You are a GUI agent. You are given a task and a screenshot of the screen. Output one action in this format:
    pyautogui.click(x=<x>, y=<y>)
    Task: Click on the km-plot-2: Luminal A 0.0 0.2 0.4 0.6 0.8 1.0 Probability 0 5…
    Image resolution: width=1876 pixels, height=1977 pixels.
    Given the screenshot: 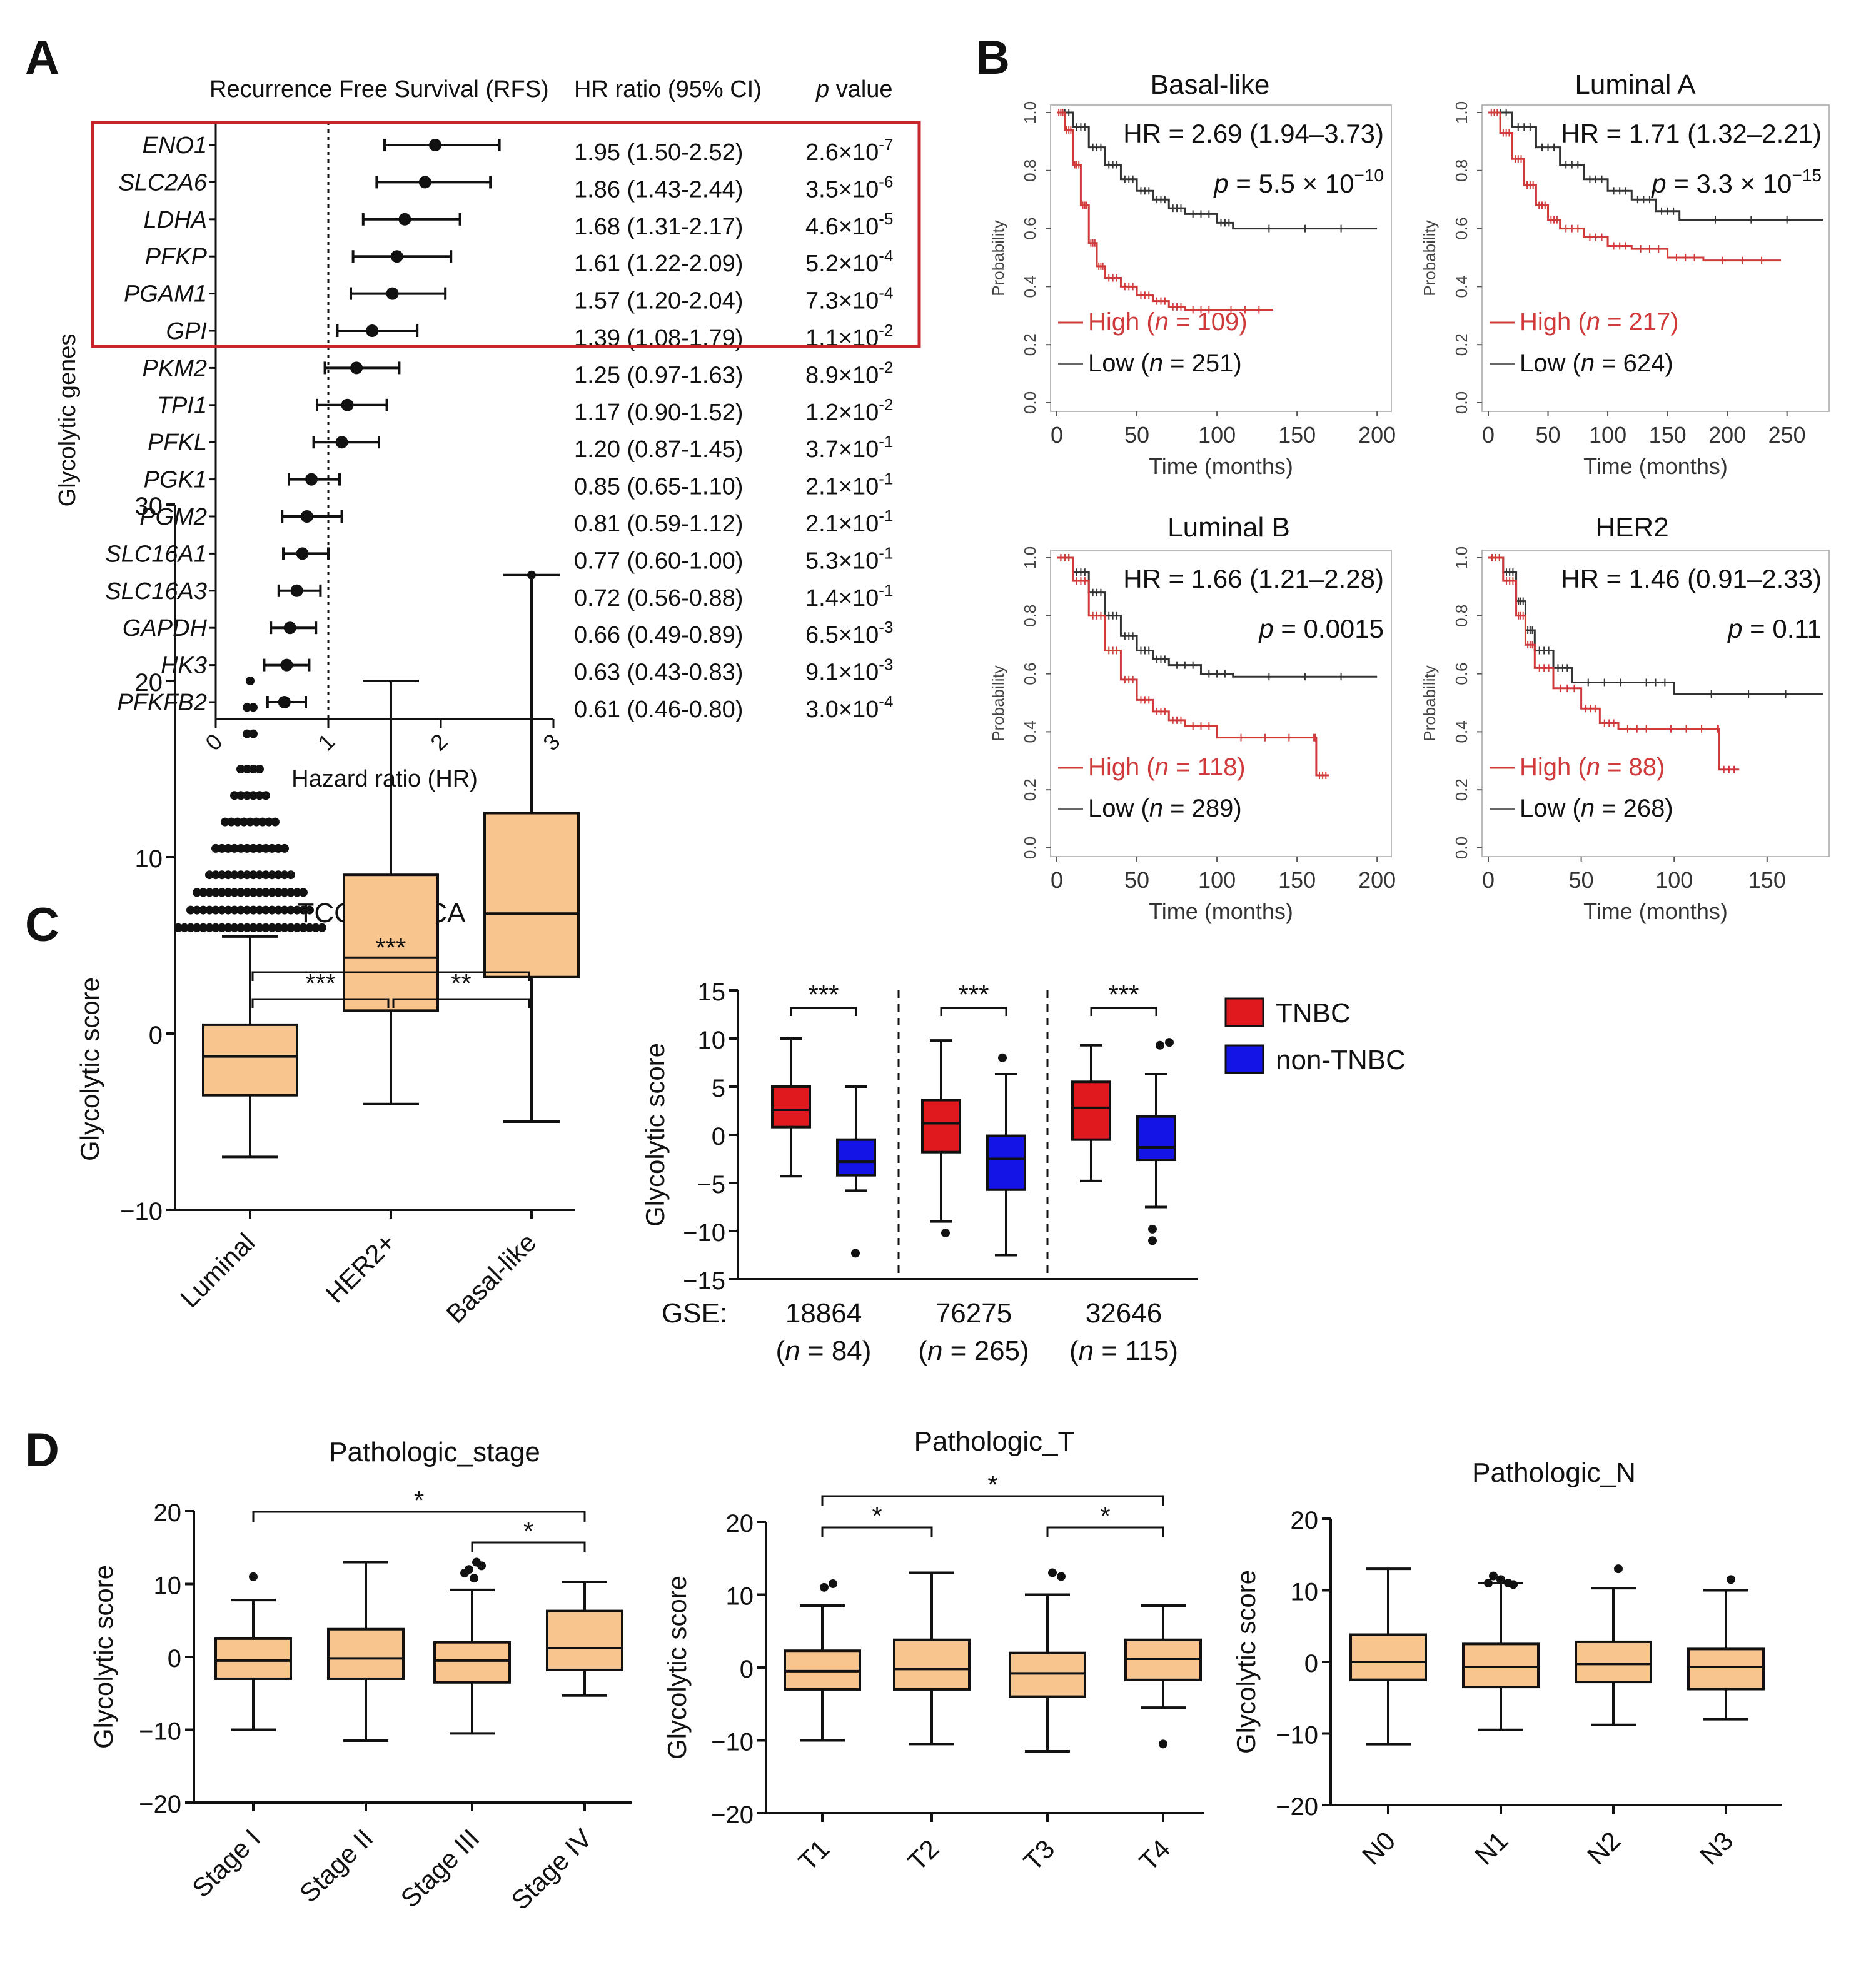 What is the action you would take?
    pyautogui.click(x=1625, y=274)
    